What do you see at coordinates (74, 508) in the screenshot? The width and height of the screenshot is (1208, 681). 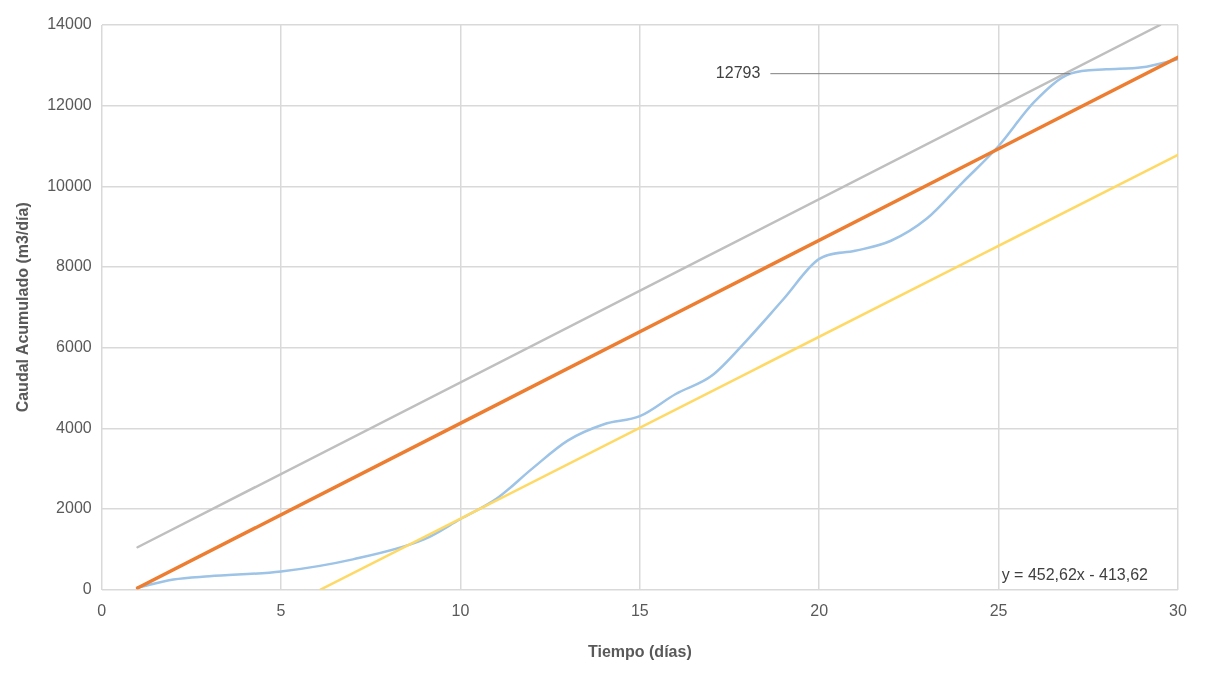 I see `y-tick-label: 2000` at bounding box center [74, 508].